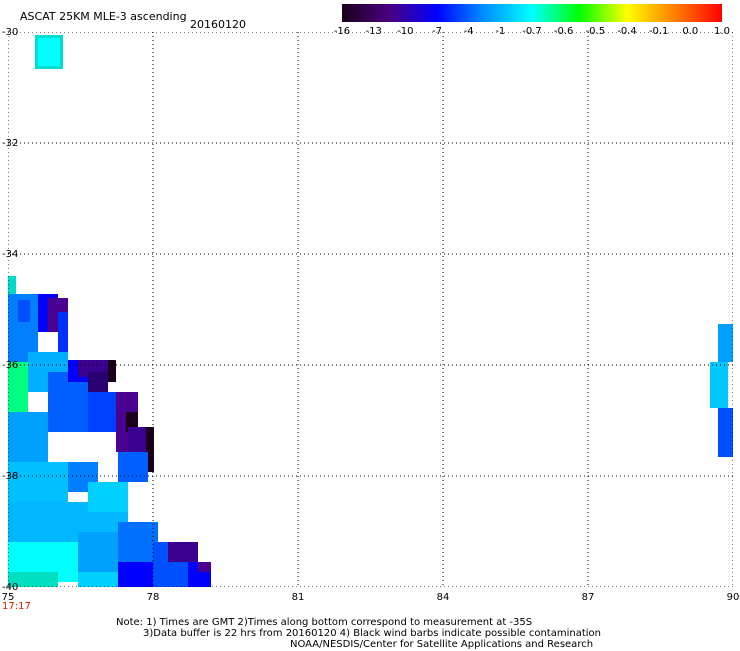 This screenshot has width=740, height=651. I want to click on colorbar-label: -0.6, so click(563, 31).